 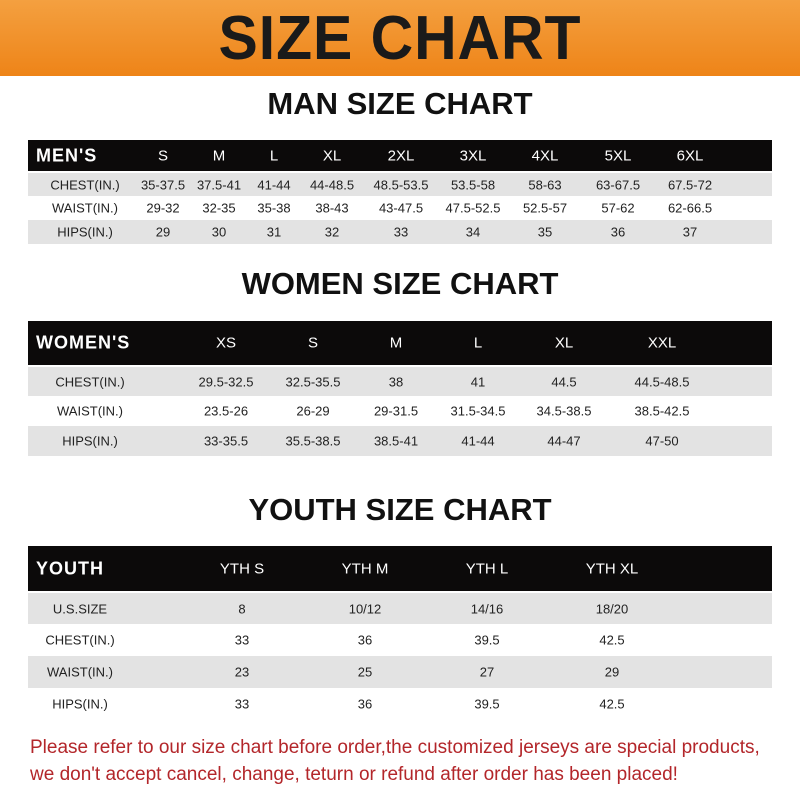 What do you see at coordinates (396, 381) in the screenshot?
I see `table-cell: 38` at bounding box center [396, 381].